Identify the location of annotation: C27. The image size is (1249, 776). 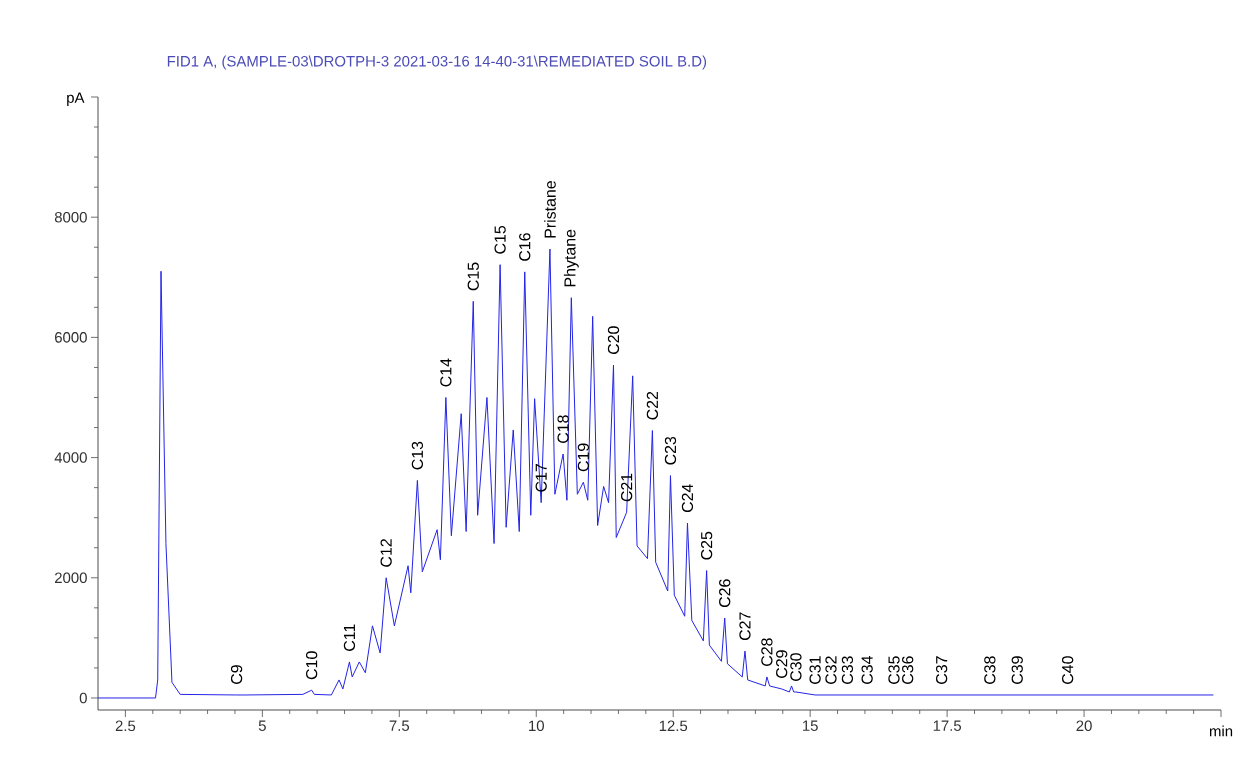
(745, 626).